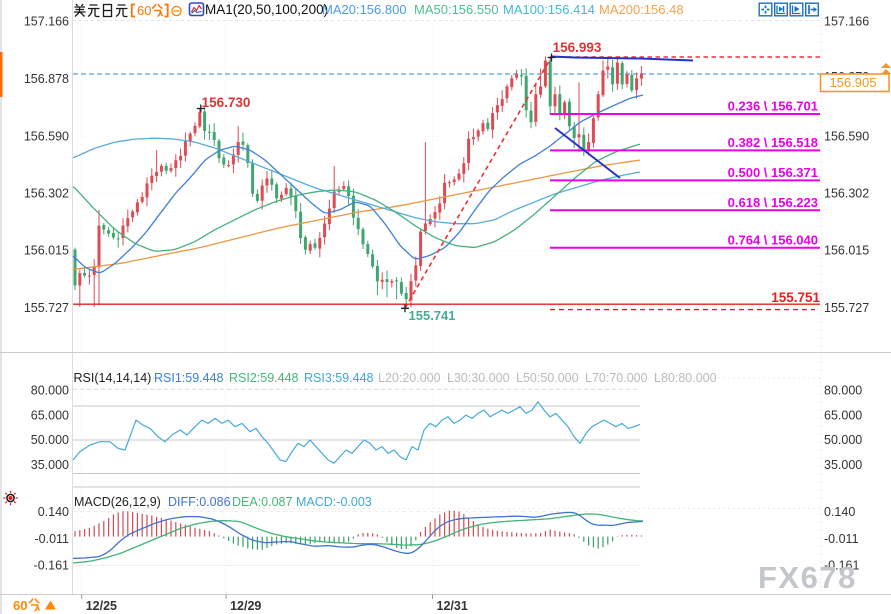  I want to click on svg-text: 12/25, so click(101, 606).